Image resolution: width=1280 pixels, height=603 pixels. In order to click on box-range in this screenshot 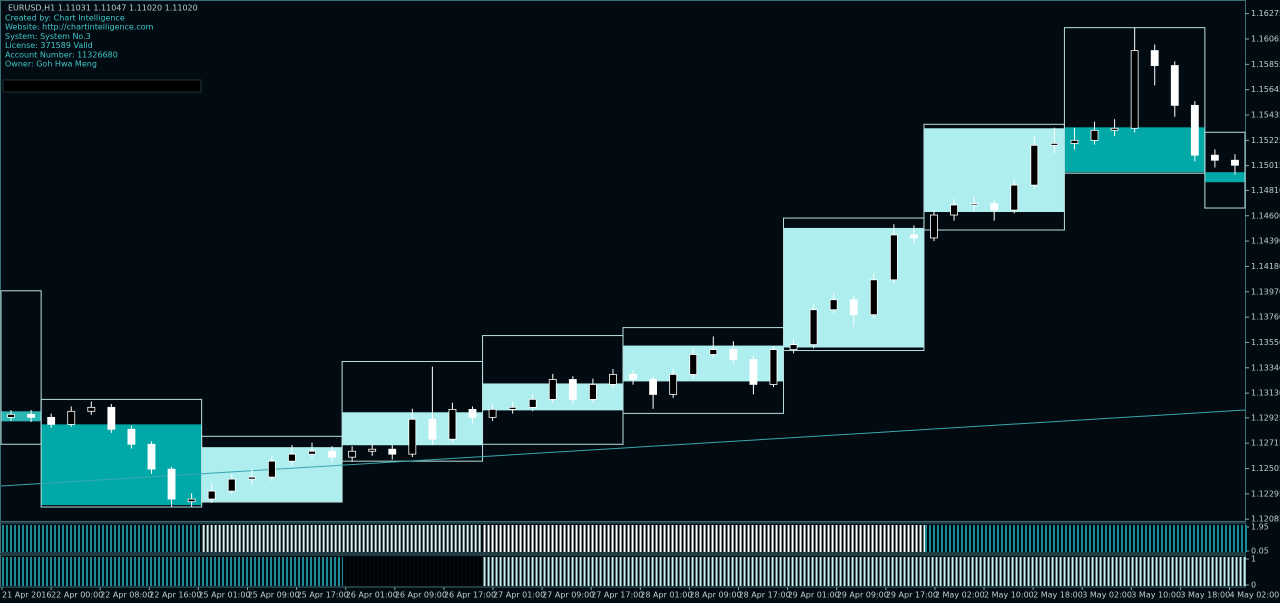, I will do `click(272, 469)`.